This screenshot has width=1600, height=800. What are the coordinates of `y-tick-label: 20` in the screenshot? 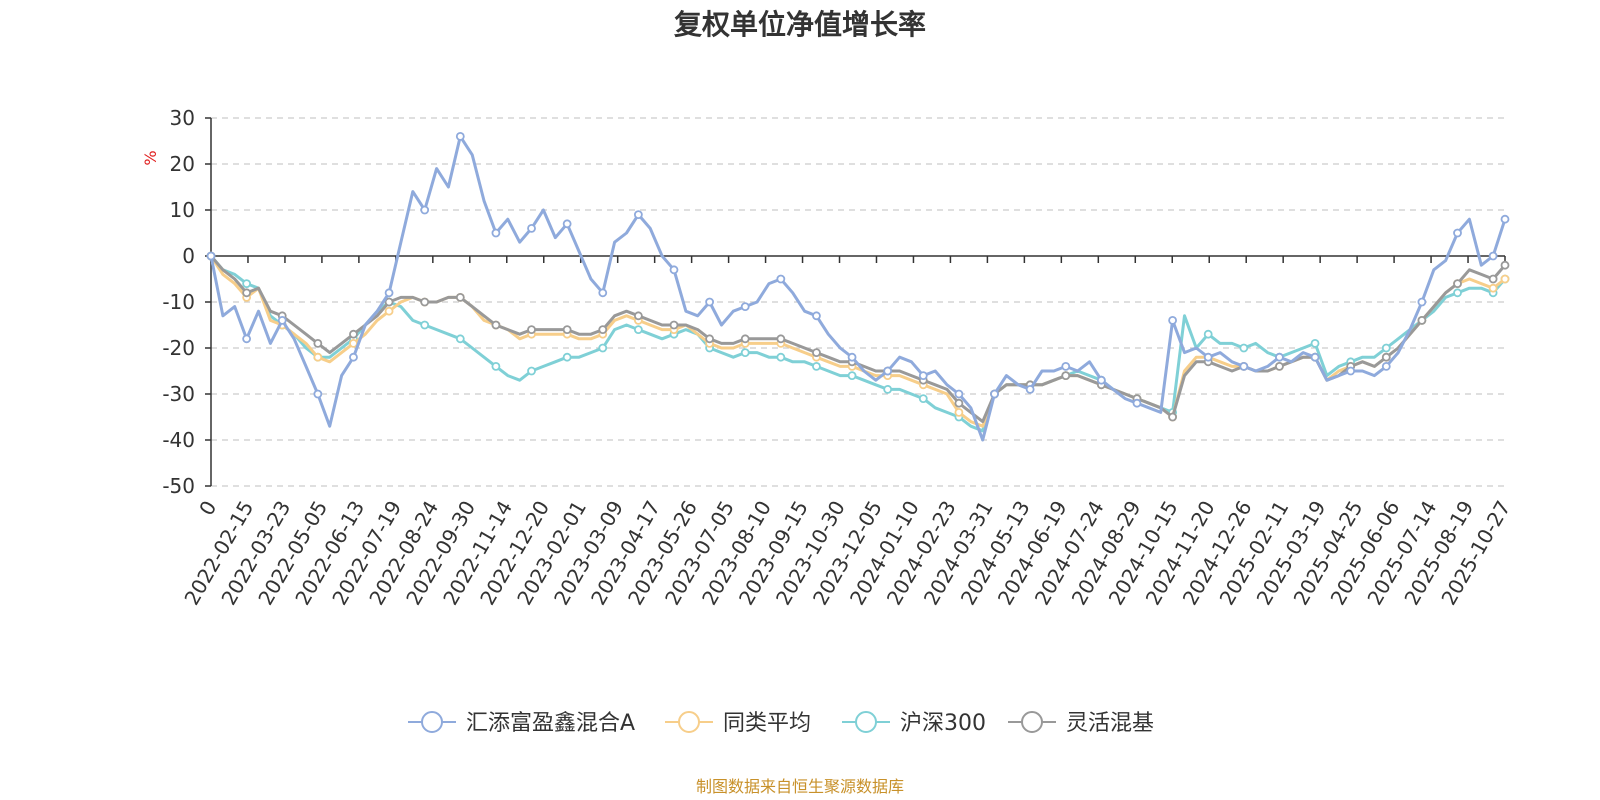 It's located at (182, 164).